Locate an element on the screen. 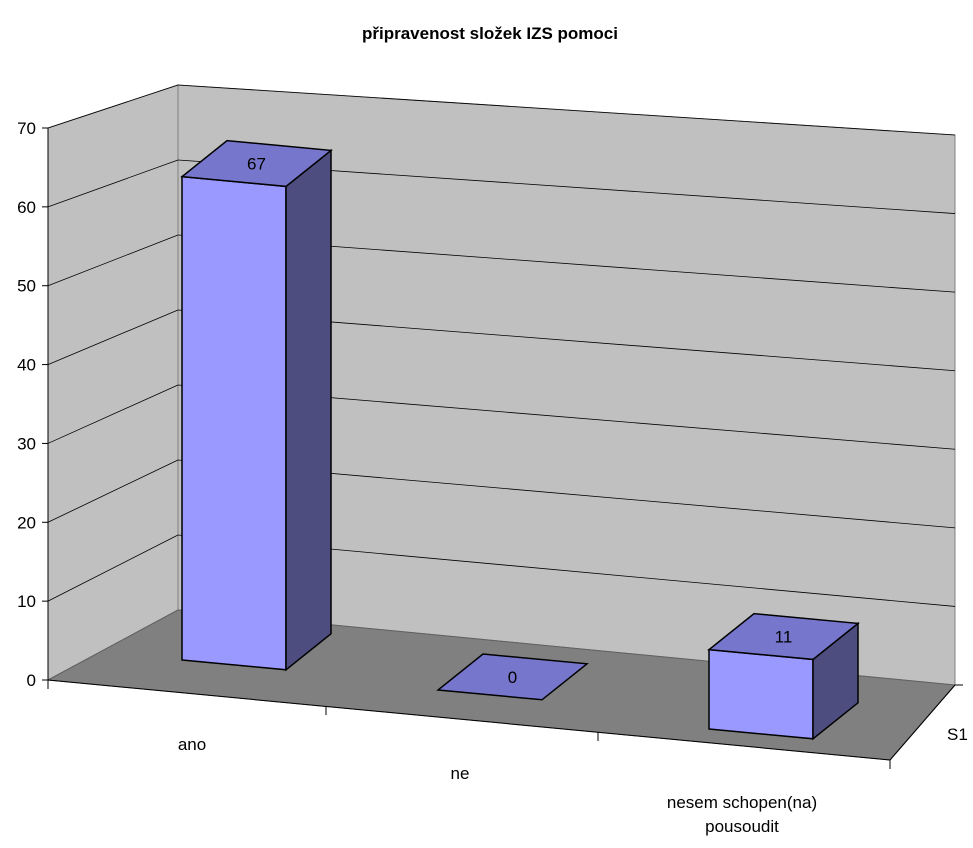 The height and width of the screenshot is (848, 973). x-category-label: ne is located at coordinates (460, 773).